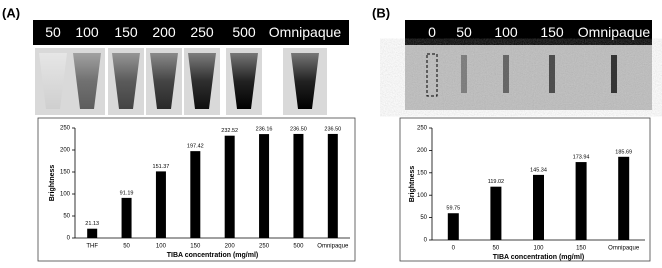 The width and height of the screenshot is (662, 268). Describe the element at coordinates (264, 247) in the screenshot. I see `x-tick-label: 250` at that location.